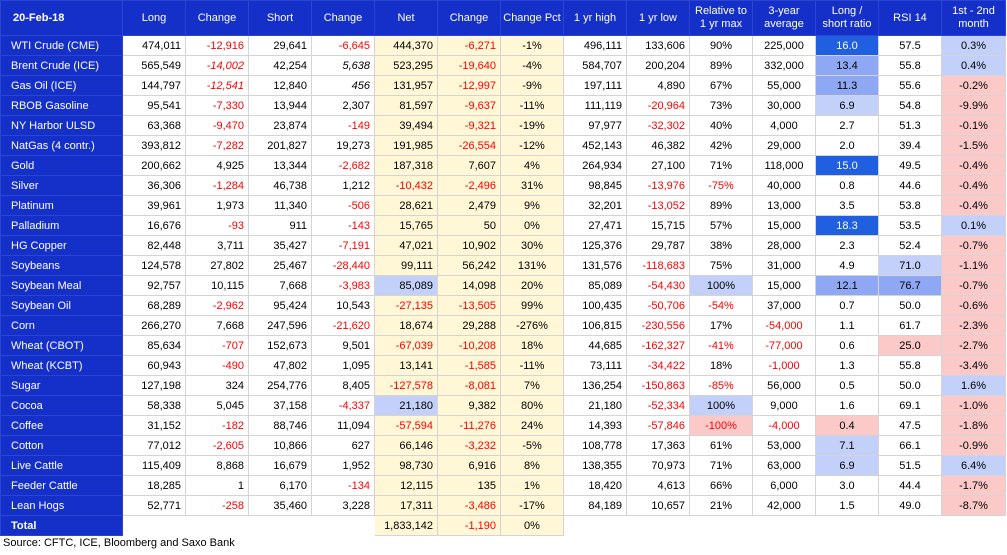 The height and width of the screenshot is (555, 1007). I want to click on cell-long-change: -12,541, so click(217, 85).